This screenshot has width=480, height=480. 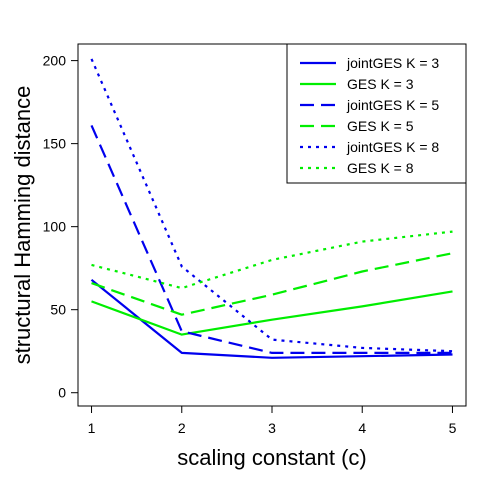 What do you see at coordinates (62, 393) in the screenshot?
I see `y-tick-label: 0` at bounding box center [62, 393].